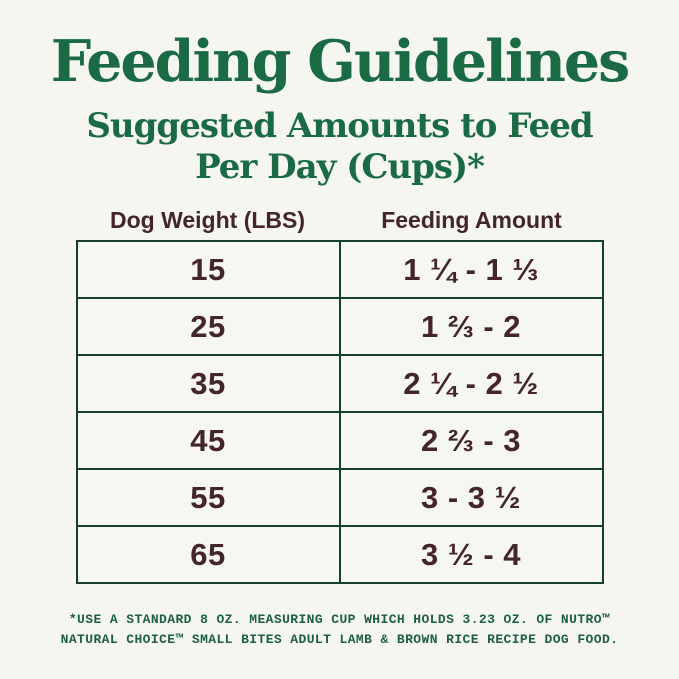  I want to click on table-row: 35 2 ¼ - 2 ½, so click(339, 384).